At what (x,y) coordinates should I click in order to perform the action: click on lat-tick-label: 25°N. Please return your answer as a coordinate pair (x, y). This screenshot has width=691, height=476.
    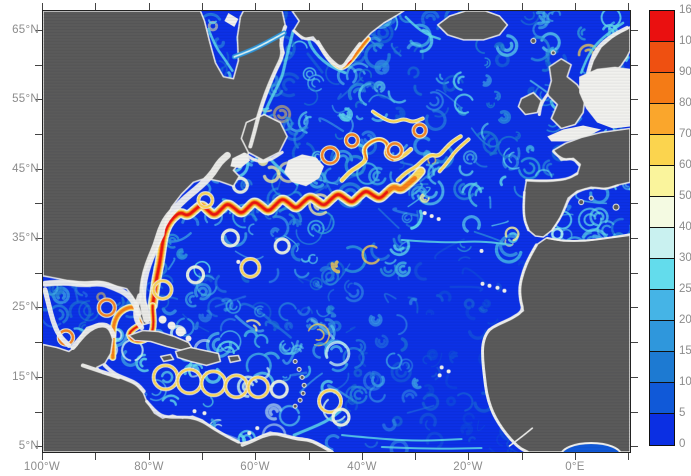
    Looking at the image, I should click on (25, 307).